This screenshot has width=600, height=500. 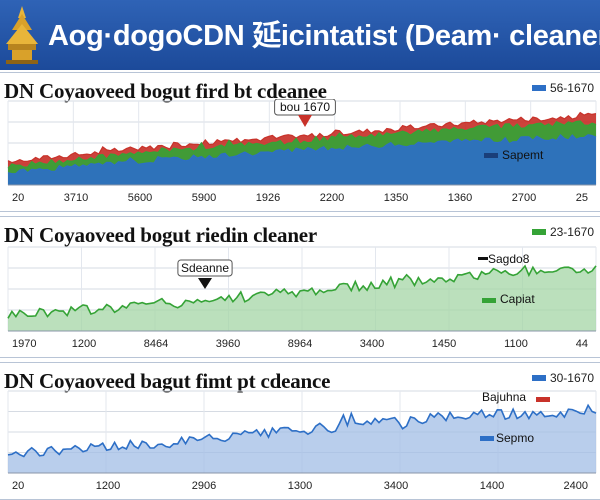 What do you see at coordinates (523, 155) in the screenshot?
I see `annotation-label: Sapemt` at bounding box center [523, 155].